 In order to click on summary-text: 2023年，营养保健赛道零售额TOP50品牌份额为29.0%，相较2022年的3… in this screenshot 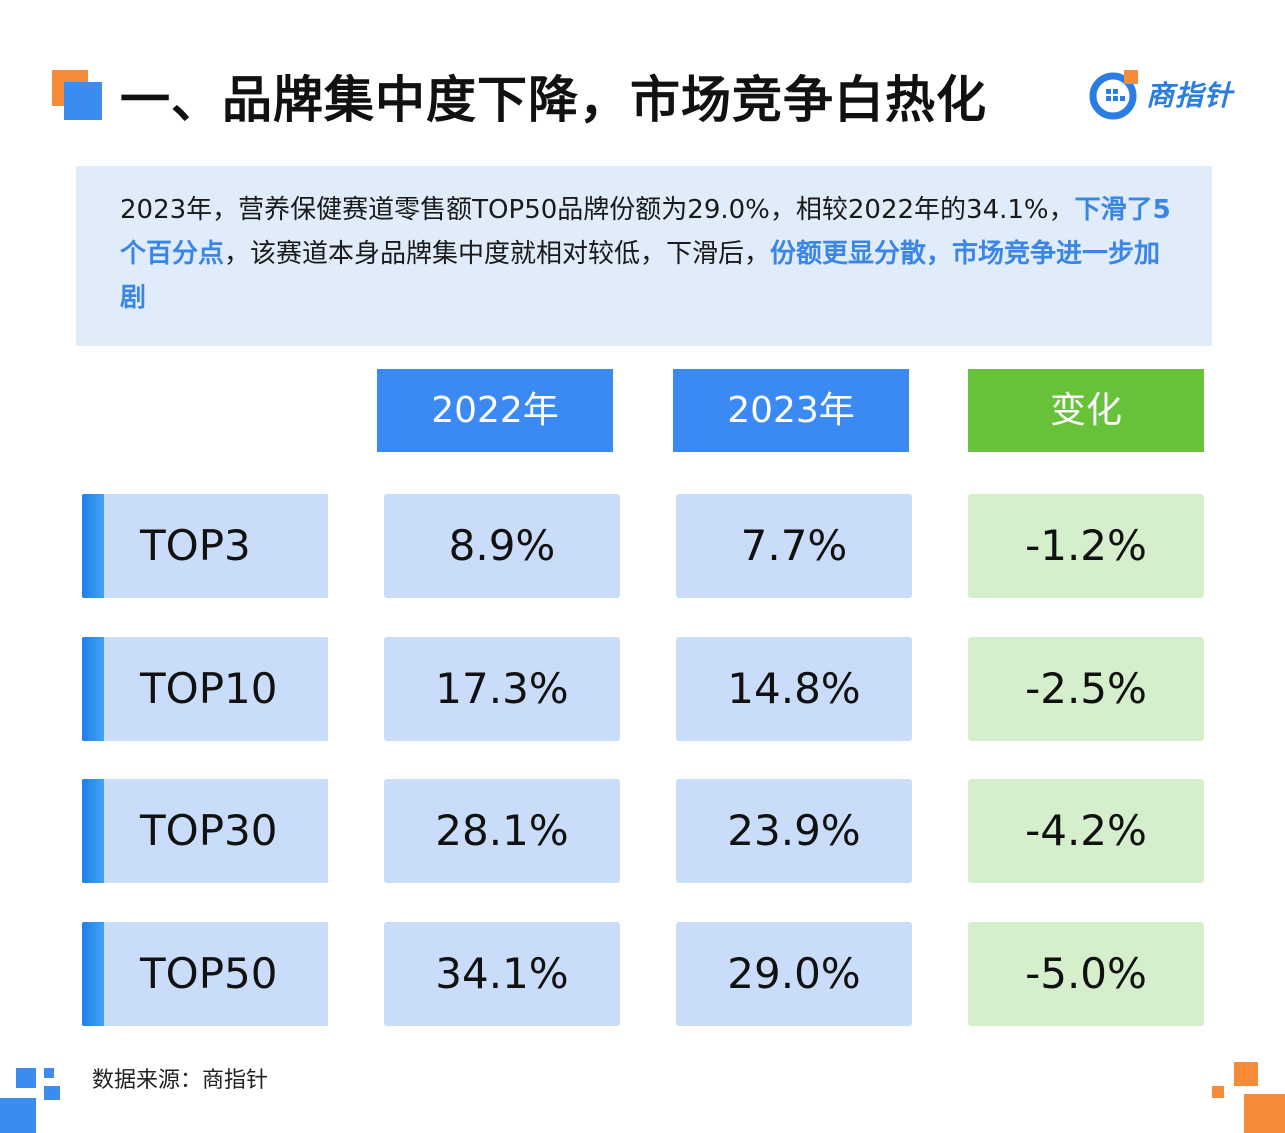, I will do `click(646, 254)`.